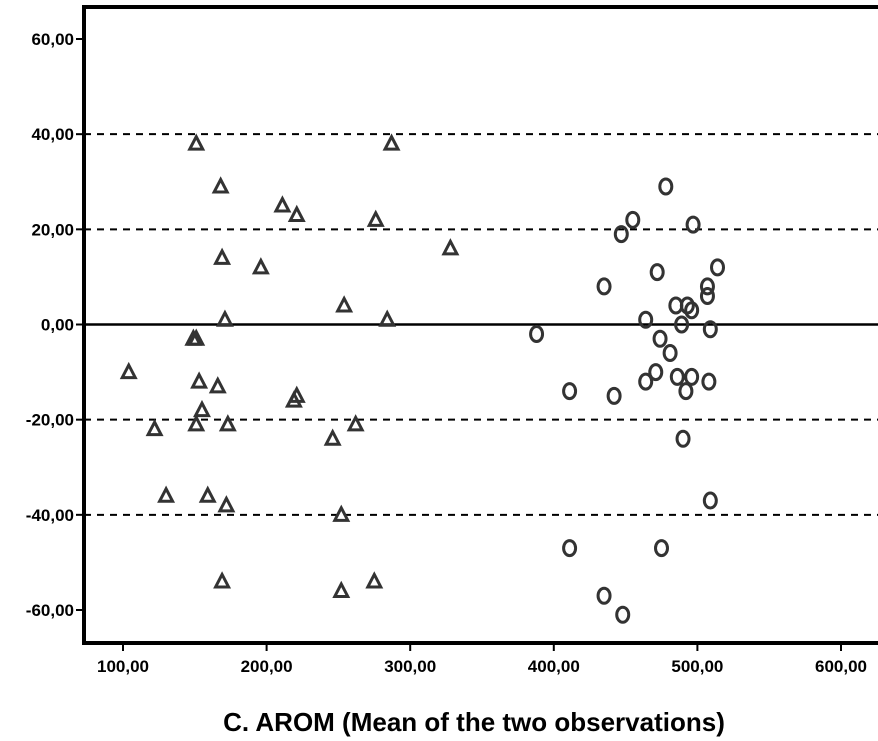 Image resolution: width=878 pixels, height=741 pixels. Describe the element at coordinates (50, 610) in the screenshot. I see `y-tick-label: -60,00` at that location.